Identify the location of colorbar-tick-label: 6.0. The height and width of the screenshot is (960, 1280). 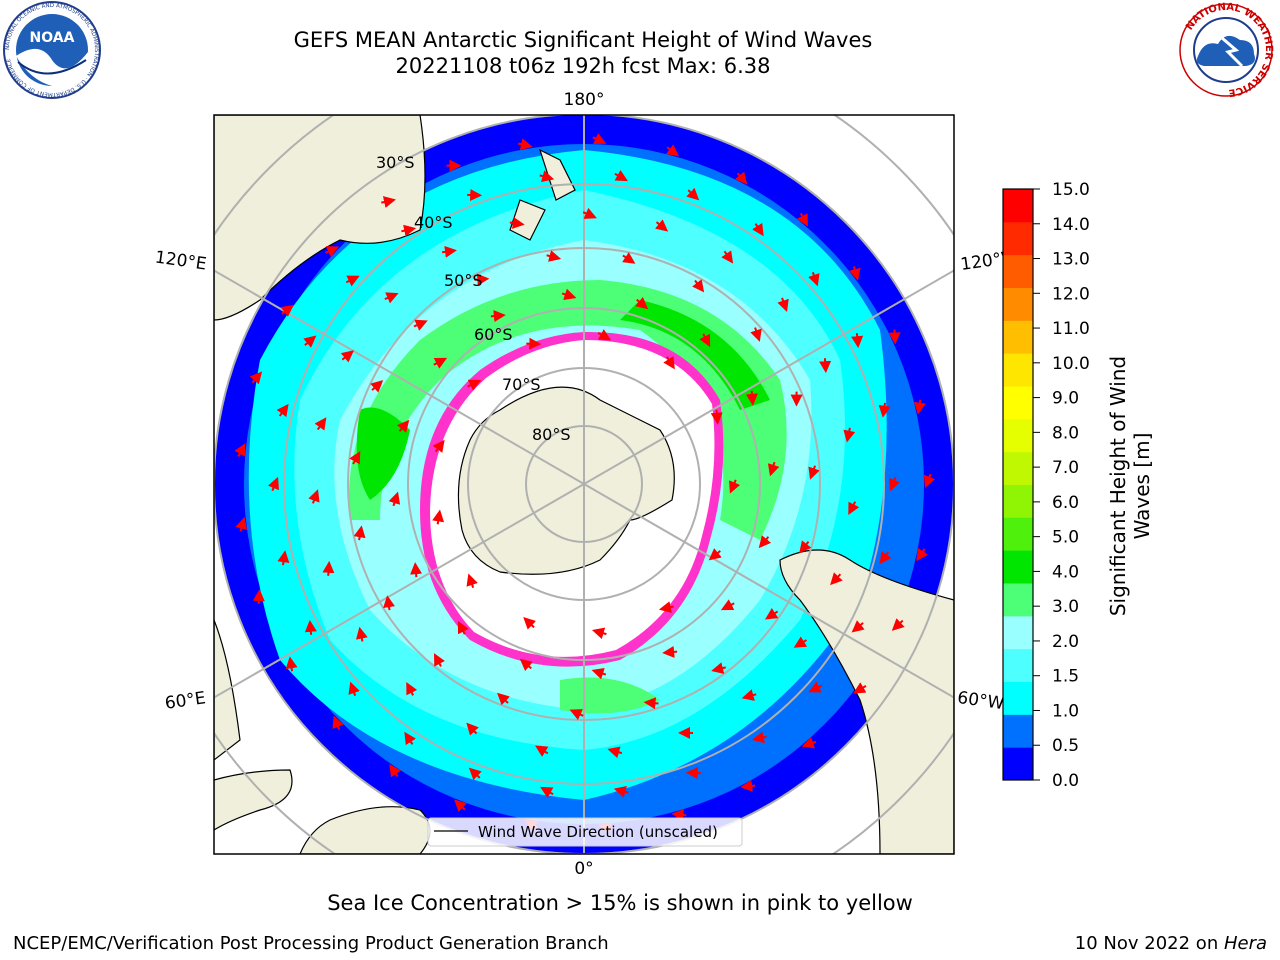
(1065, 503).